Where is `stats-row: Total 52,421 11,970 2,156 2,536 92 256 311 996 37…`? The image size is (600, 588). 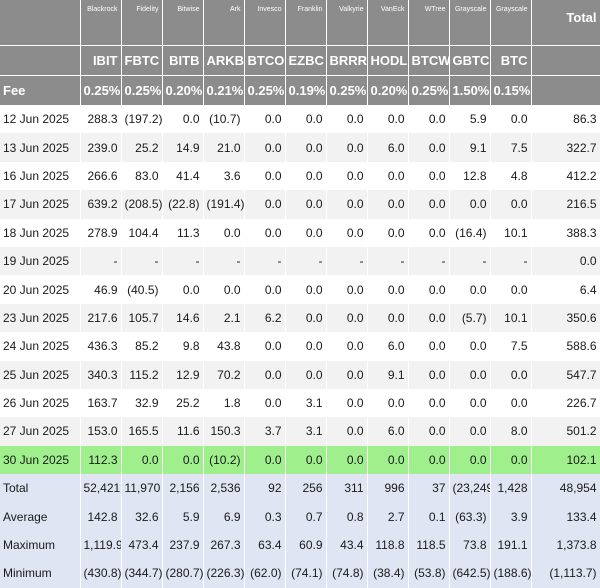
stats-row: Total 52,421 11,970 2,156 2,536 92 256 311 996 37… is located at coordinates (300, 488).